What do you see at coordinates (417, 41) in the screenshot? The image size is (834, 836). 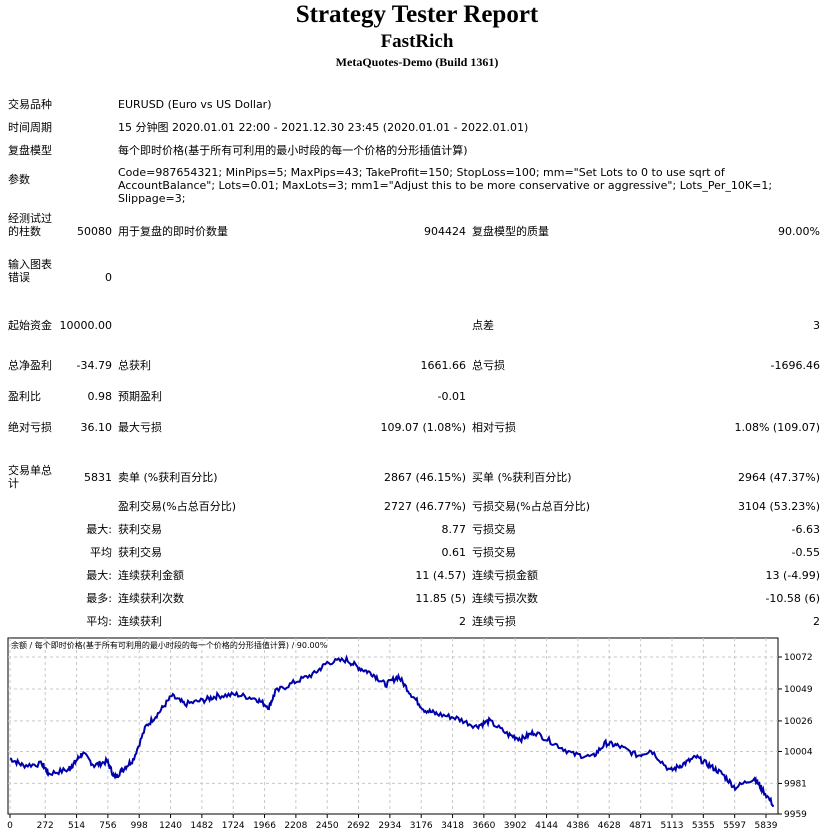 I see `expert-name: FastRich` at bounding box center [417, 41].